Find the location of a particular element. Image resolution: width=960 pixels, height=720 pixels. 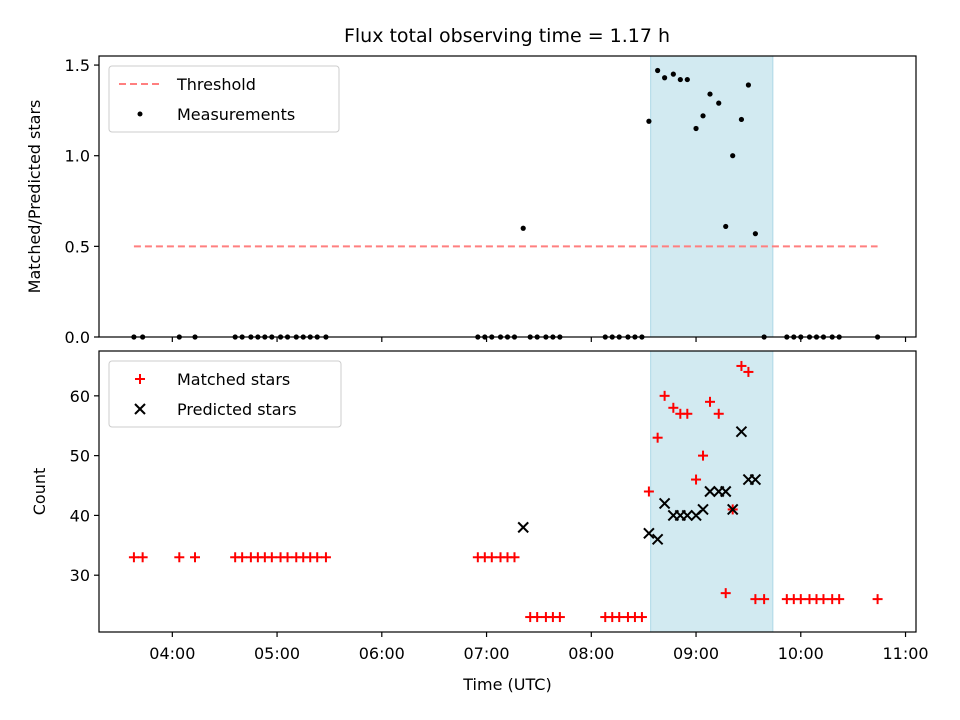

y-tick-label: 60 is located at coordinates (80, 396).